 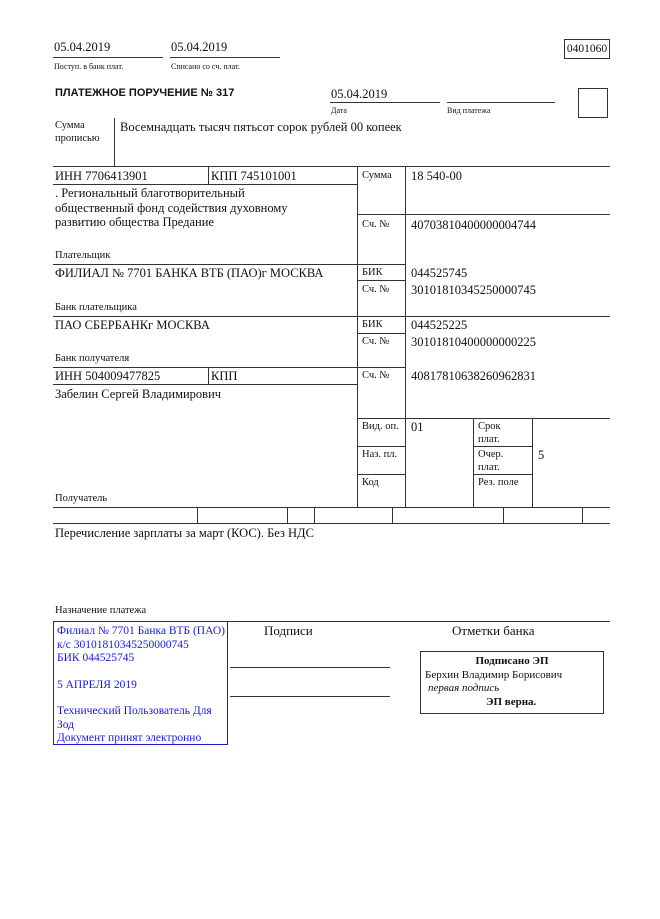 What do you see at coordinates (380, 426) in the screenshot?
I see `op-type-label: Вид. оп.` at bounding box center [380, 426].